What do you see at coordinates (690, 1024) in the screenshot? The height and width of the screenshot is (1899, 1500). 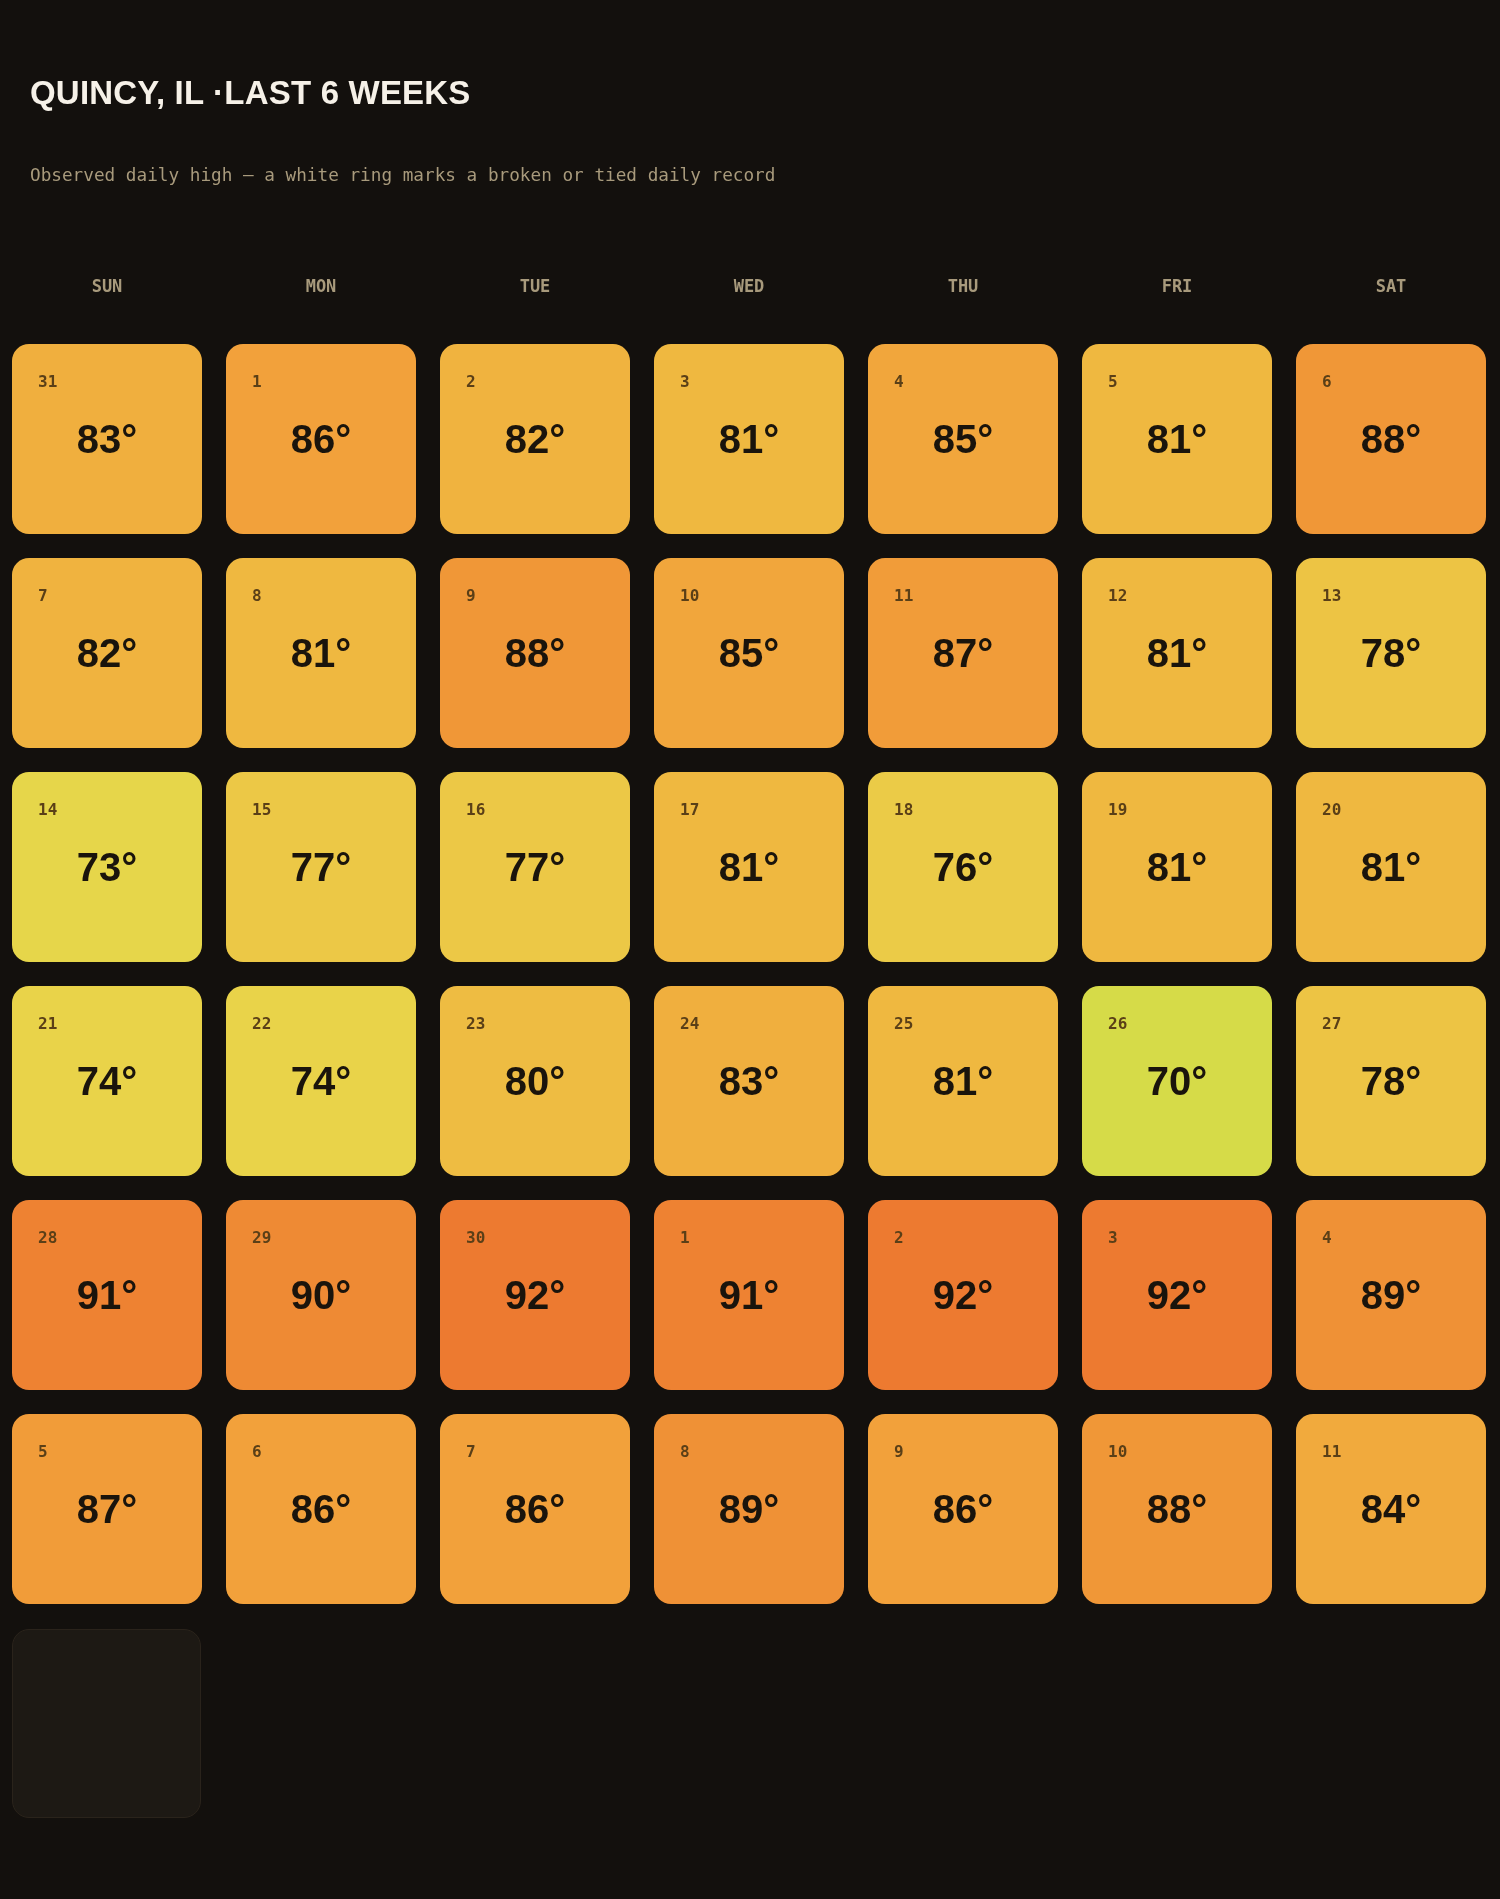 I see `annotation: 24` at bounding box center [690, 1024].